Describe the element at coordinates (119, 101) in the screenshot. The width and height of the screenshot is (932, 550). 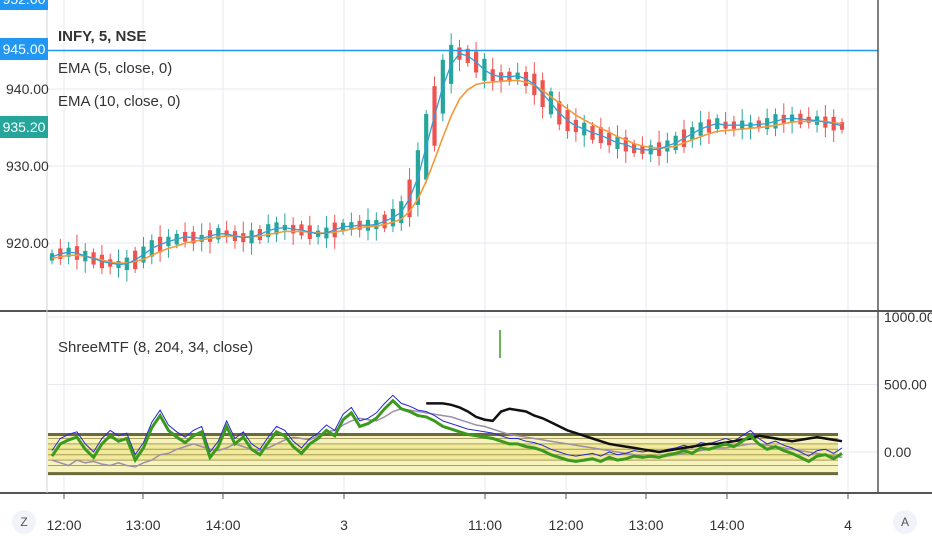
I see `ema10-legend: EMA (10, close, 0)` at that location.